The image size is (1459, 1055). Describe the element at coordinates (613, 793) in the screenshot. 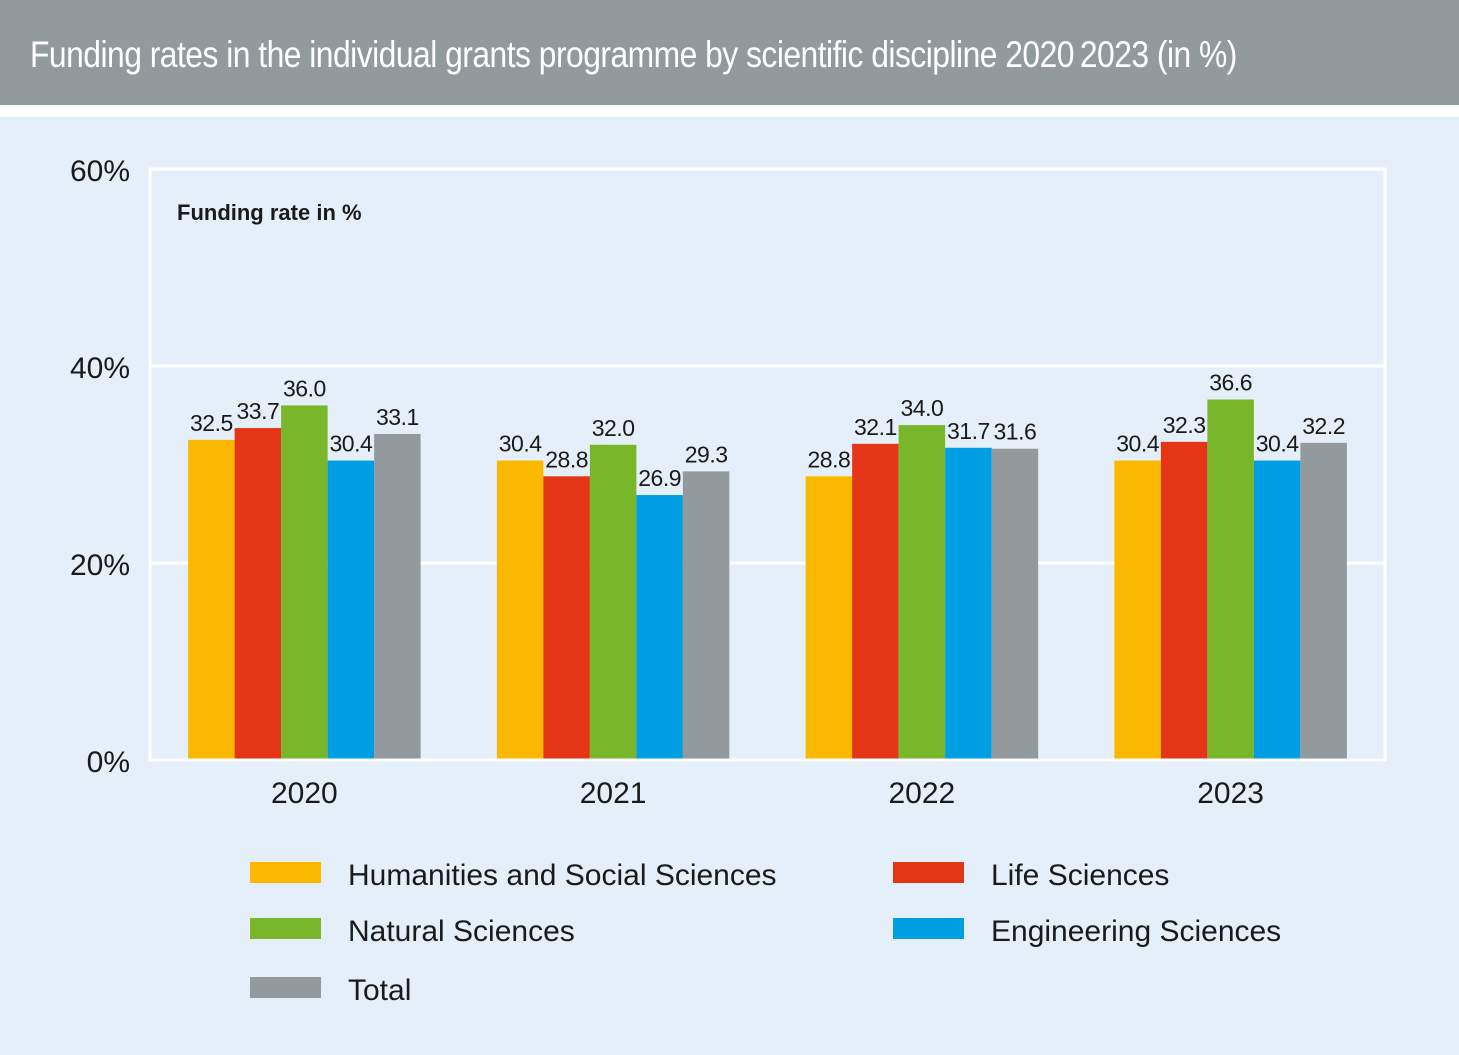

I see `x-tick-label: 2021` at that location.